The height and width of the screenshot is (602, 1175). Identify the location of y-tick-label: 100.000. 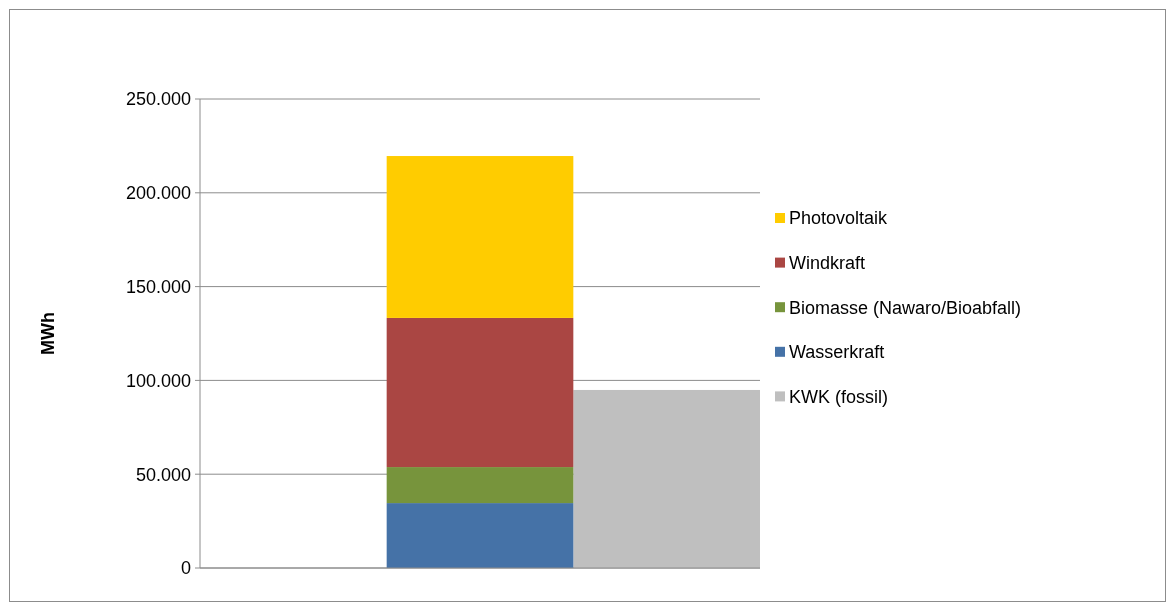
(158, 380).